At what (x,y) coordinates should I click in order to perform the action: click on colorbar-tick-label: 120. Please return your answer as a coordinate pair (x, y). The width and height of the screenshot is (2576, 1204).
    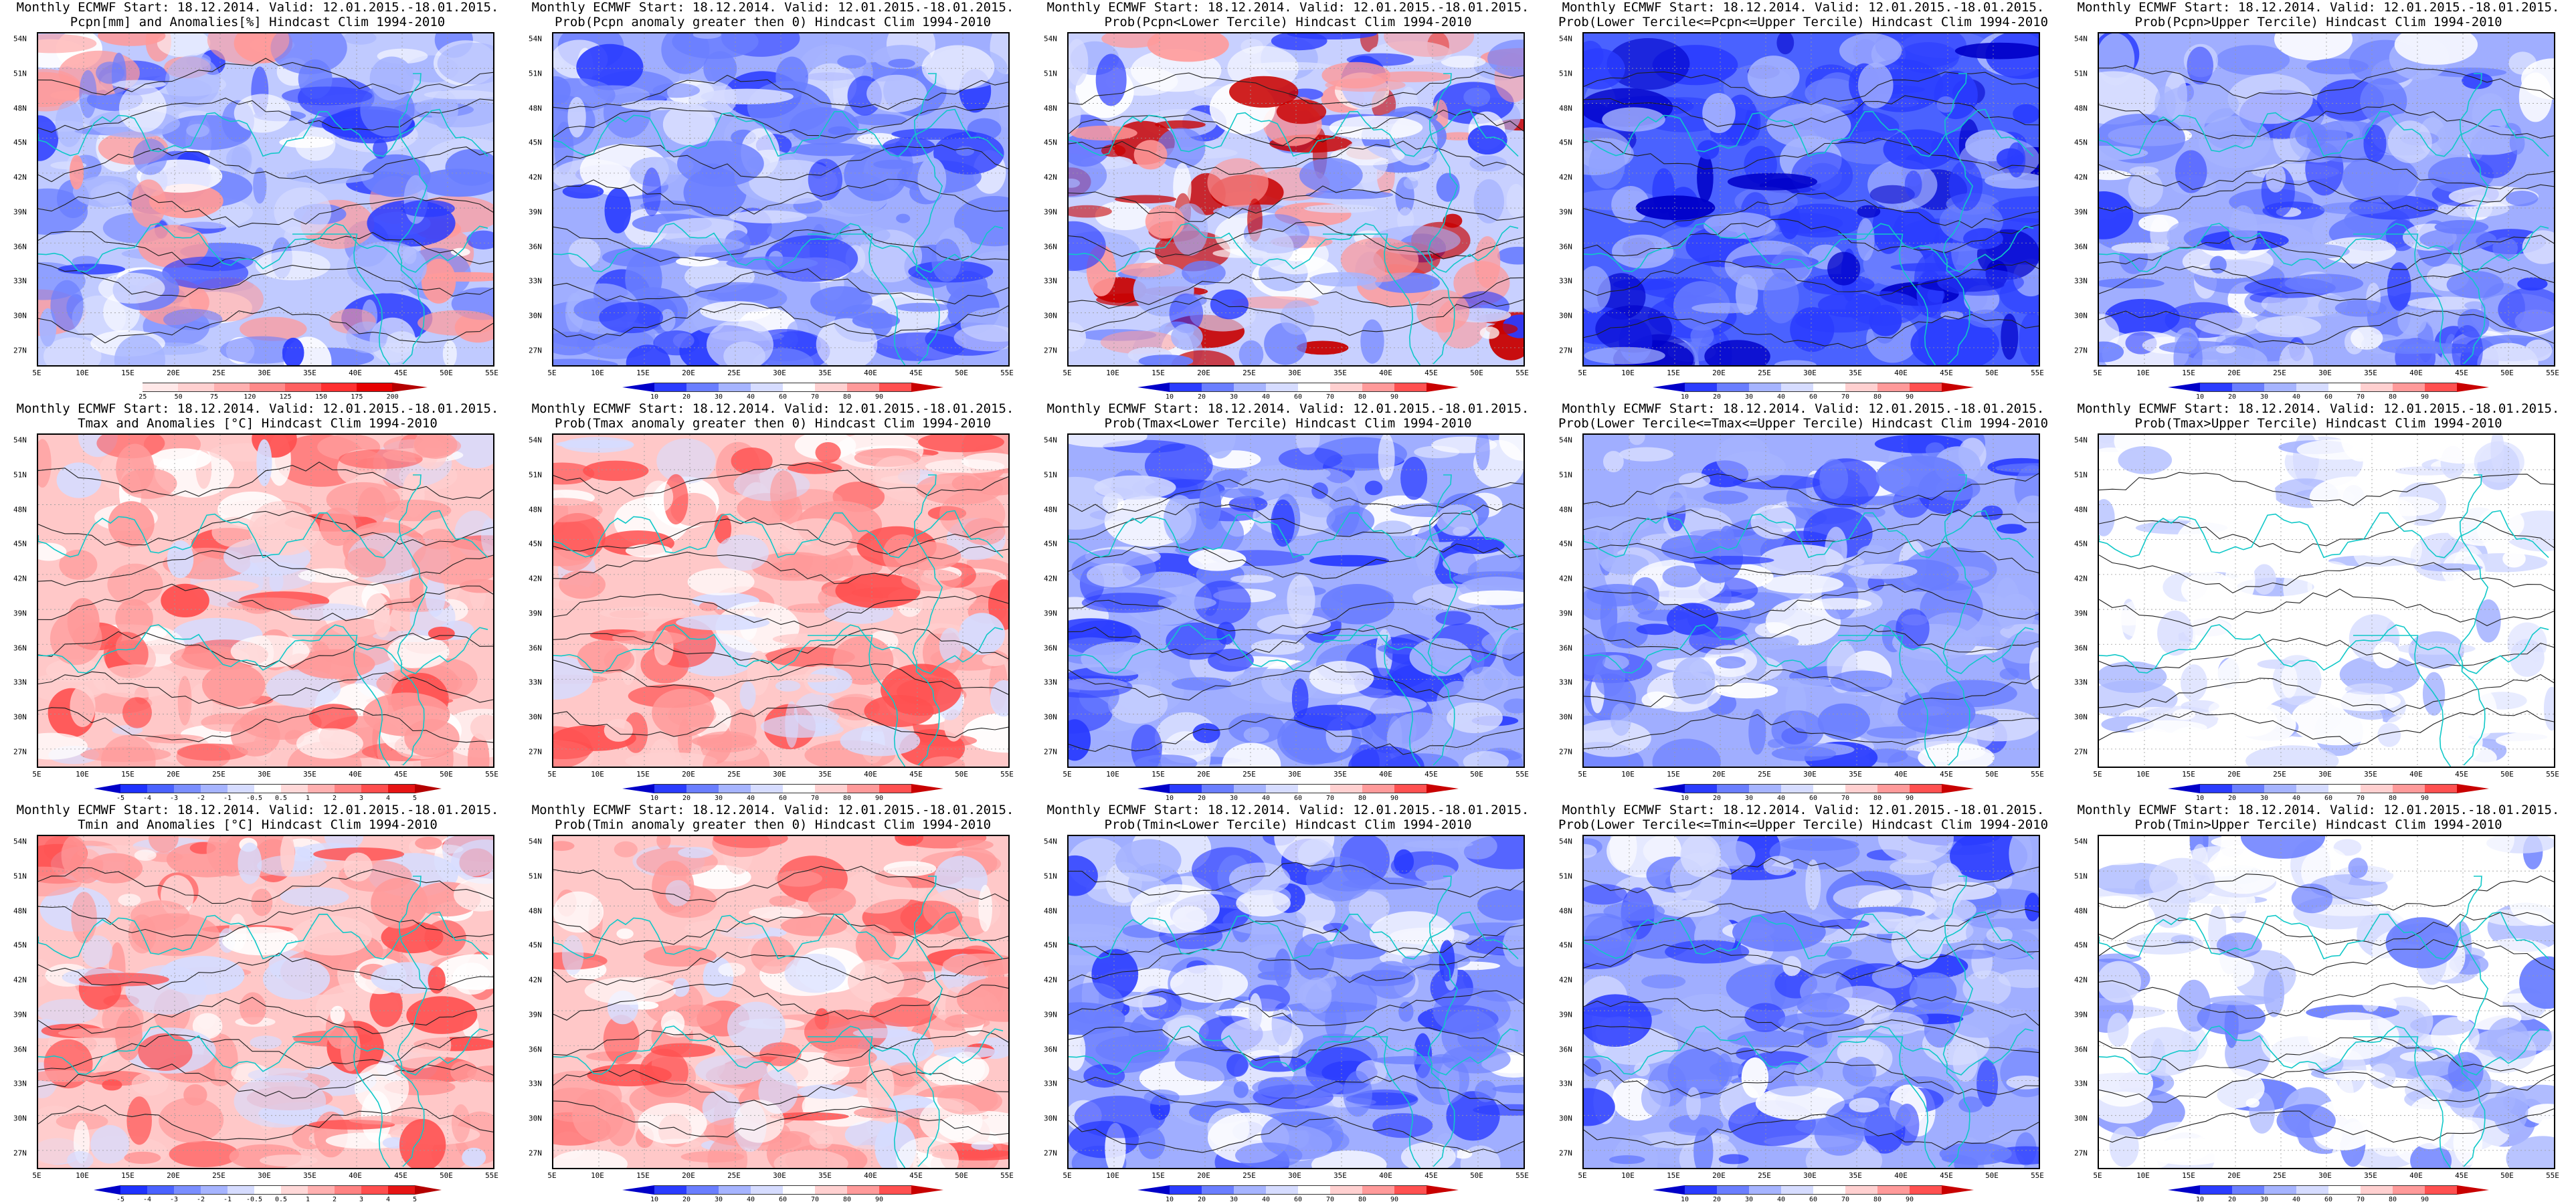
    Looking at the image, I should click on (250, 397).